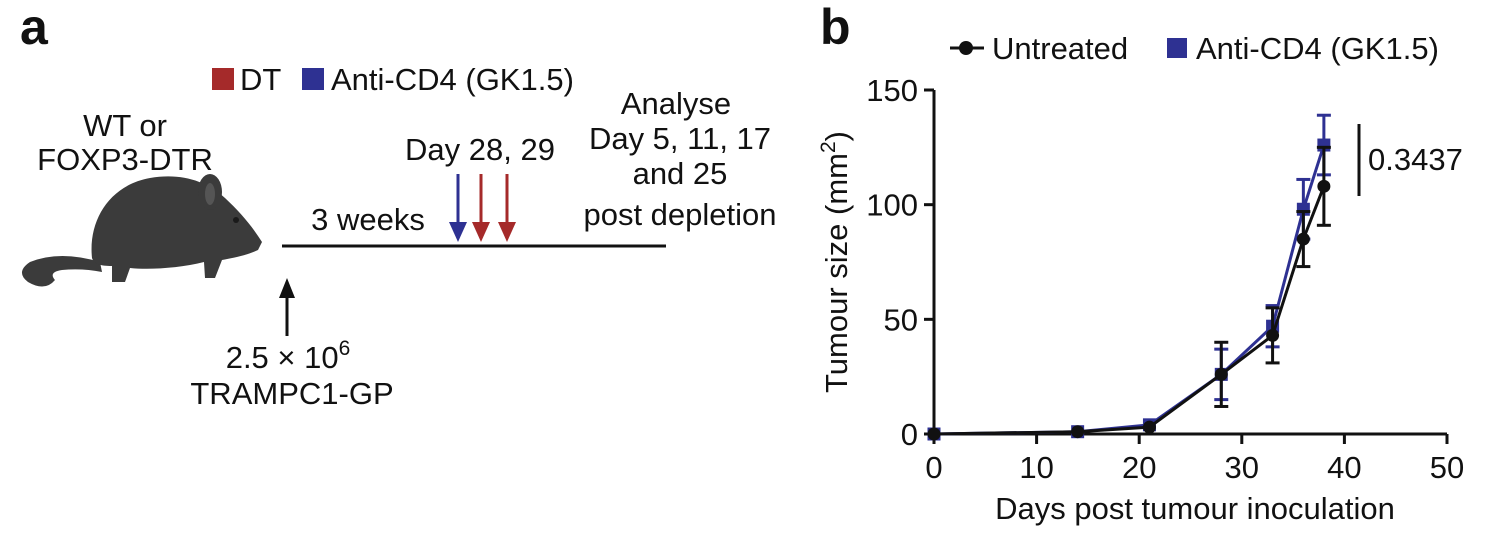 Image resolution: width=1506 pixels, height=534 pixels. I want to click on analyse-label-line2: Day 5, 11, 17, so click(680, 138).